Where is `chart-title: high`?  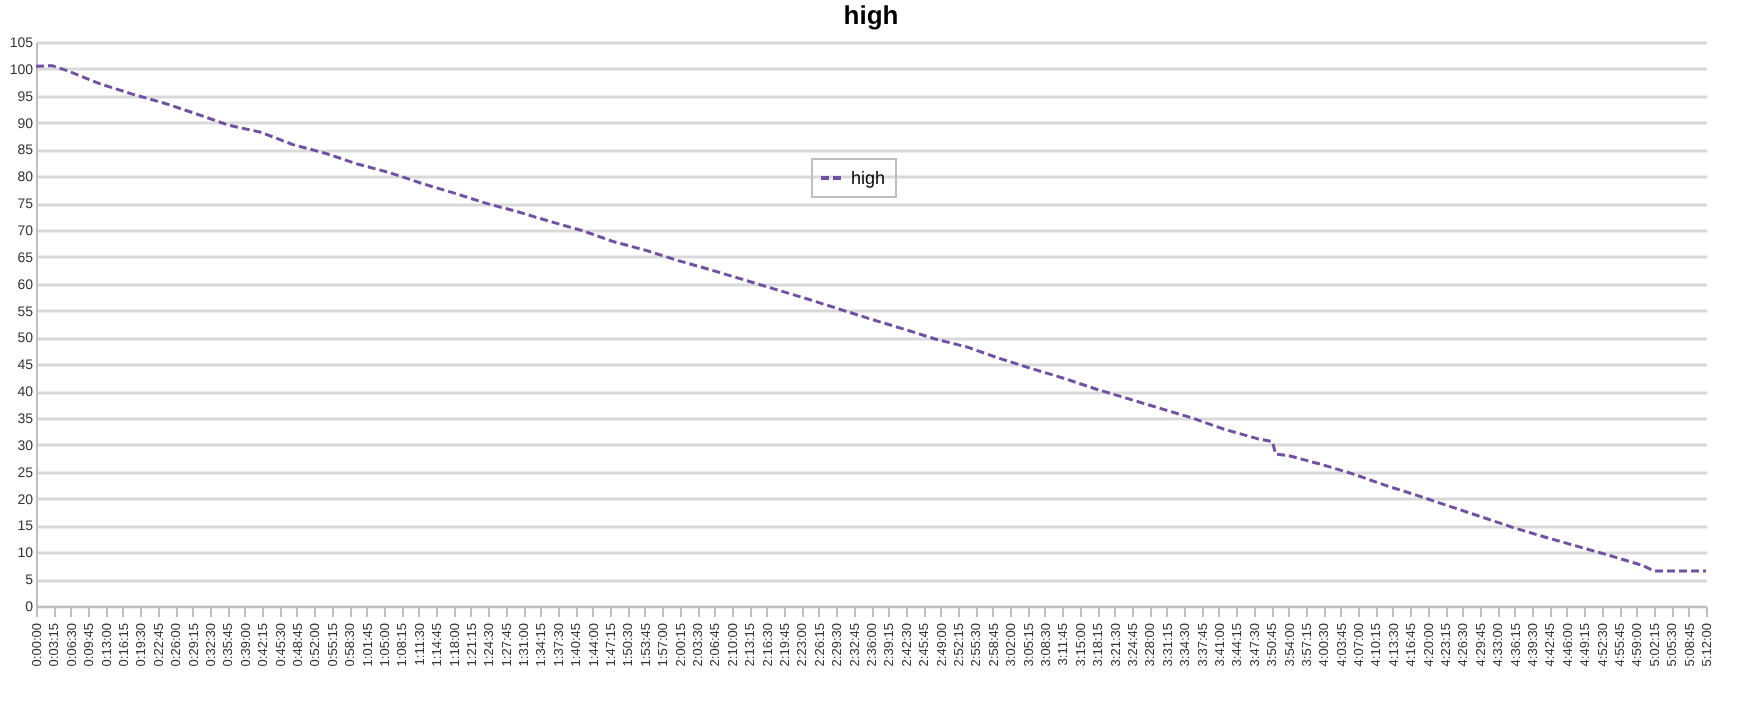
chart-title: high is located at coordinates (871, 15).